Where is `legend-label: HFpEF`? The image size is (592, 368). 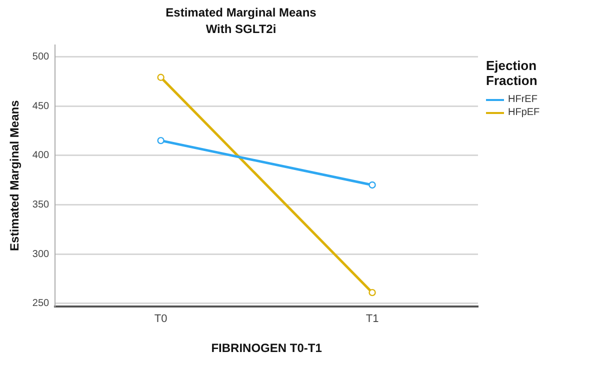
legend-label: HFpEF is located at coordinates (524, 112).